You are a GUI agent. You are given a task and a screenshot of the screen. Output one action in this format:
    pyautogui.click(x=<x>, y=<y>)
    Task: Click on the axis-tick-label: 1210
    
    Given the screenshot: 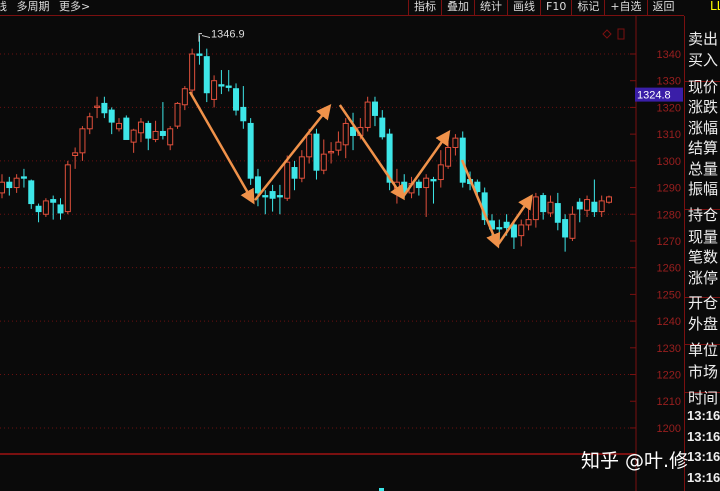 What is the action you would take?
    pyautogui.click(x=669, y=402)
    